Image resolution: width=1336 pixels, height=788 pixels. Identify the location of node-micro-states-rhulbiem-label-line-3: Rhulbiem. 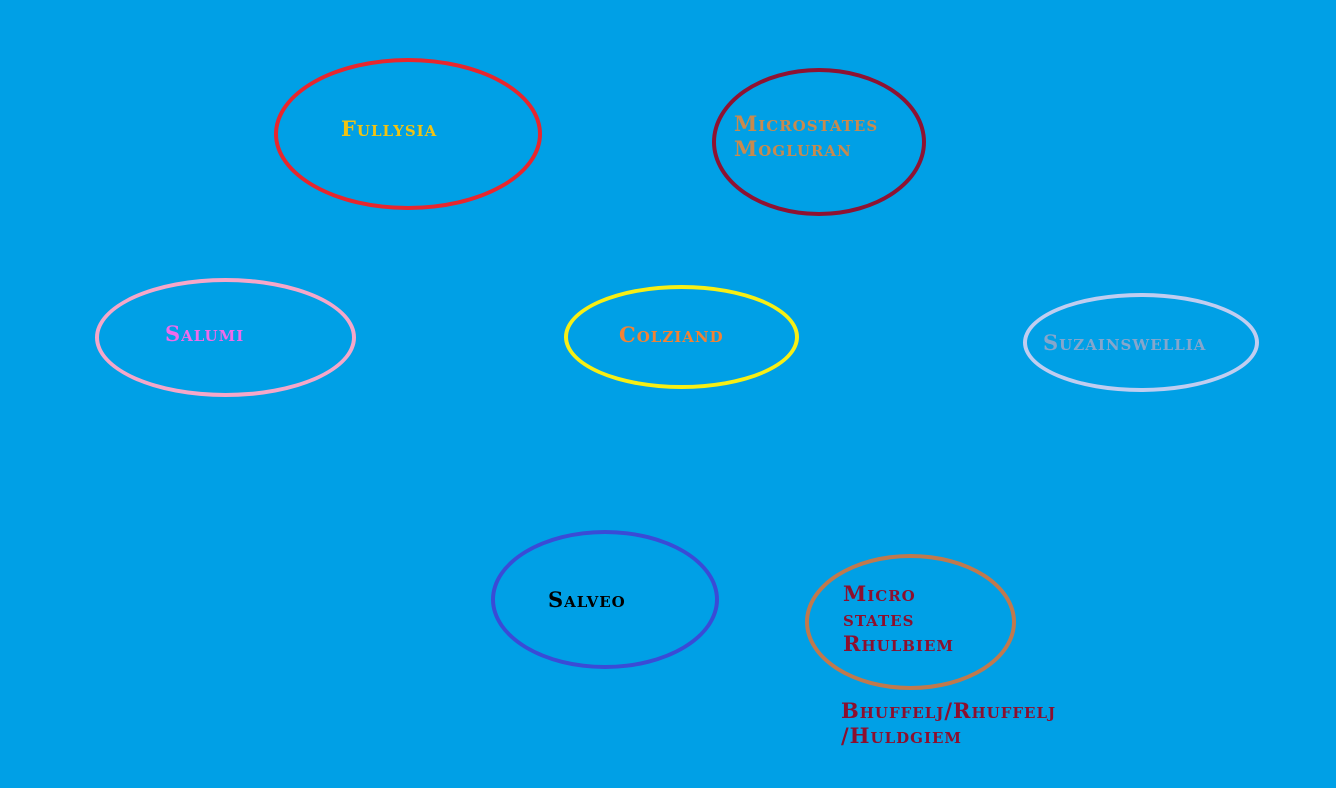
(898, 643).